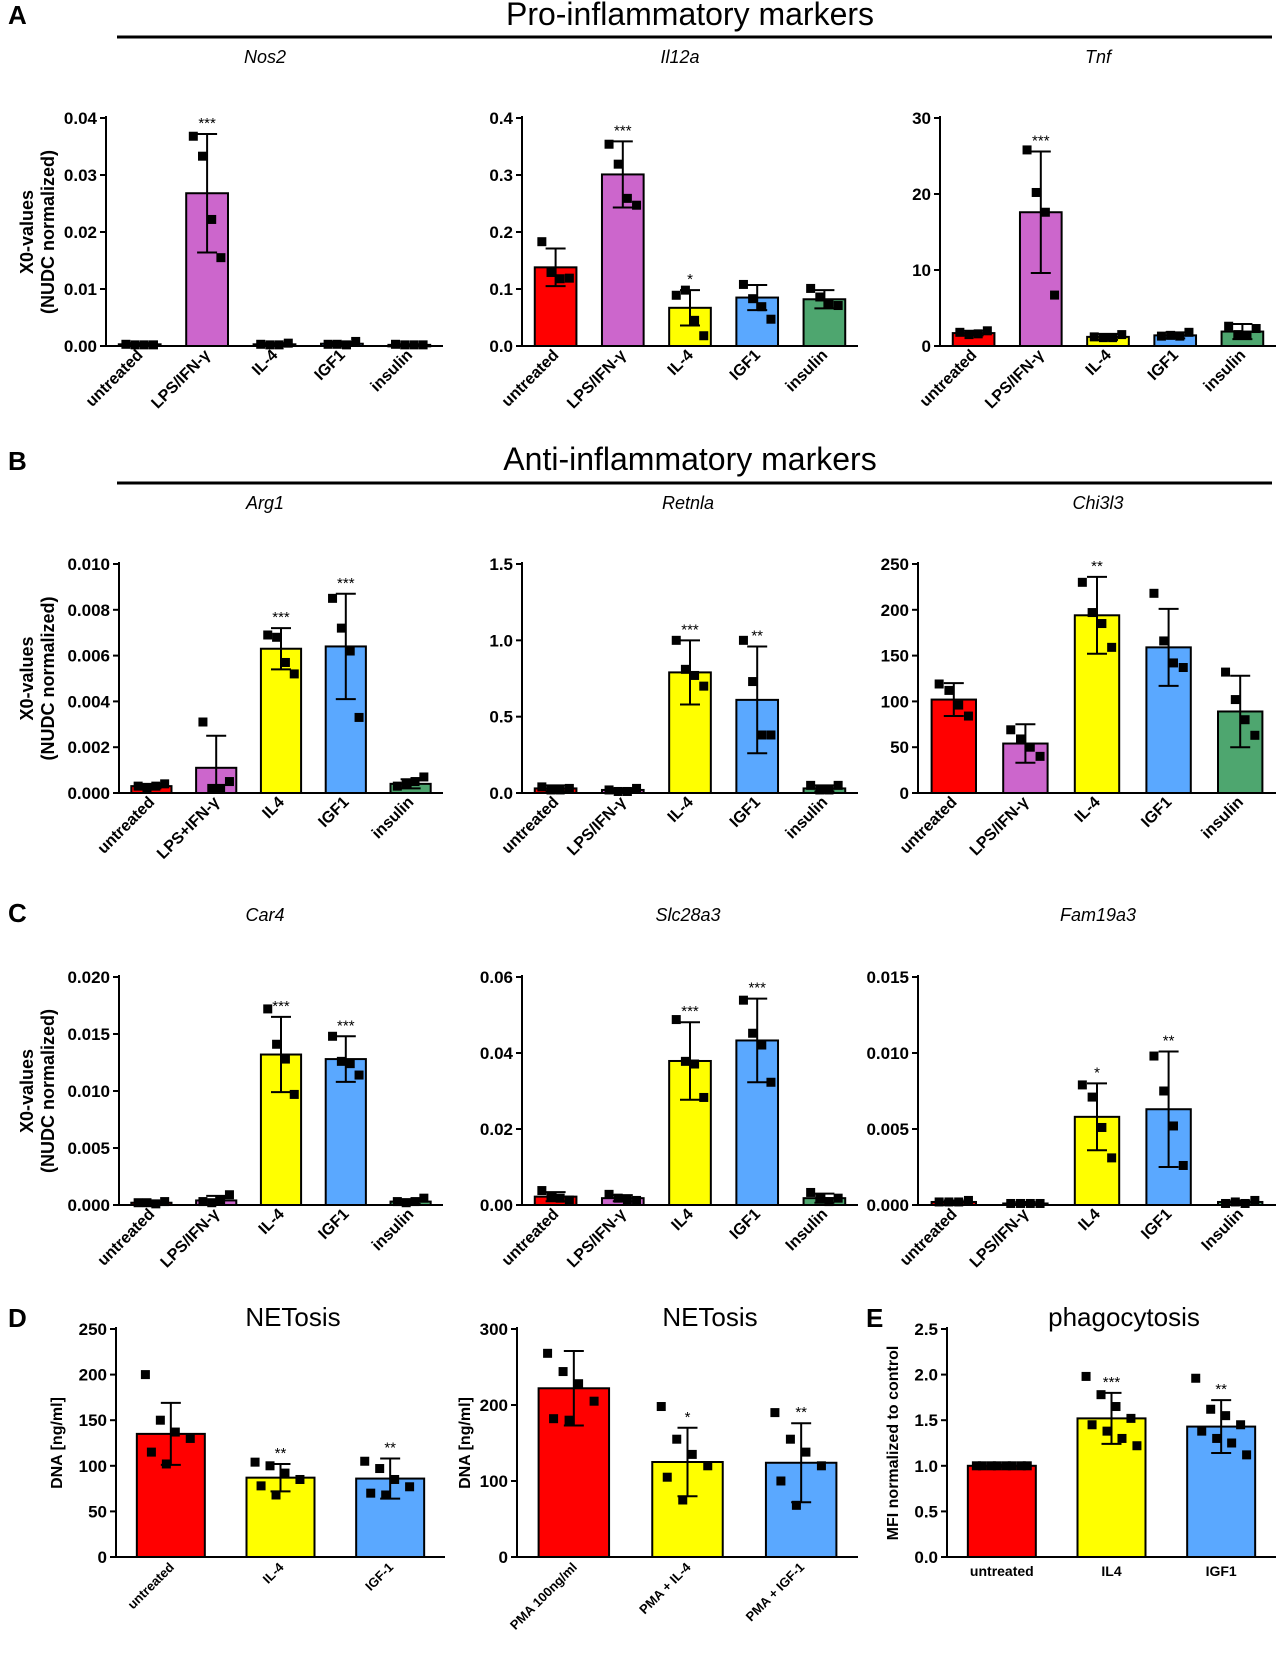 This screenshot has width=1288, height=1659. What do you see at coordinates (292, 1317) in the screenshot?
I see `chart-title: NETosis` at bounding box center [292, 1317].